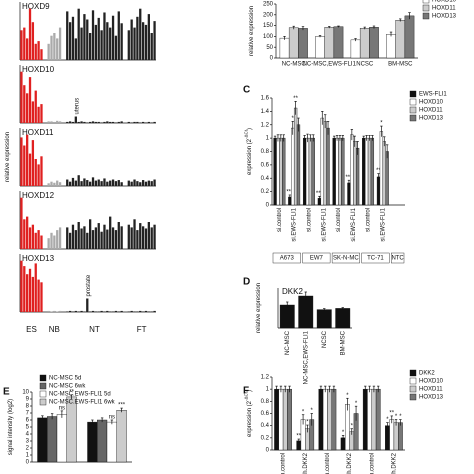 The height and width of the screenshot is (474, 474). What do you see at coordinates (265, 438) in the screenshot?
I see `y-tick-label: 0.2` at bounding box center [265, 438].